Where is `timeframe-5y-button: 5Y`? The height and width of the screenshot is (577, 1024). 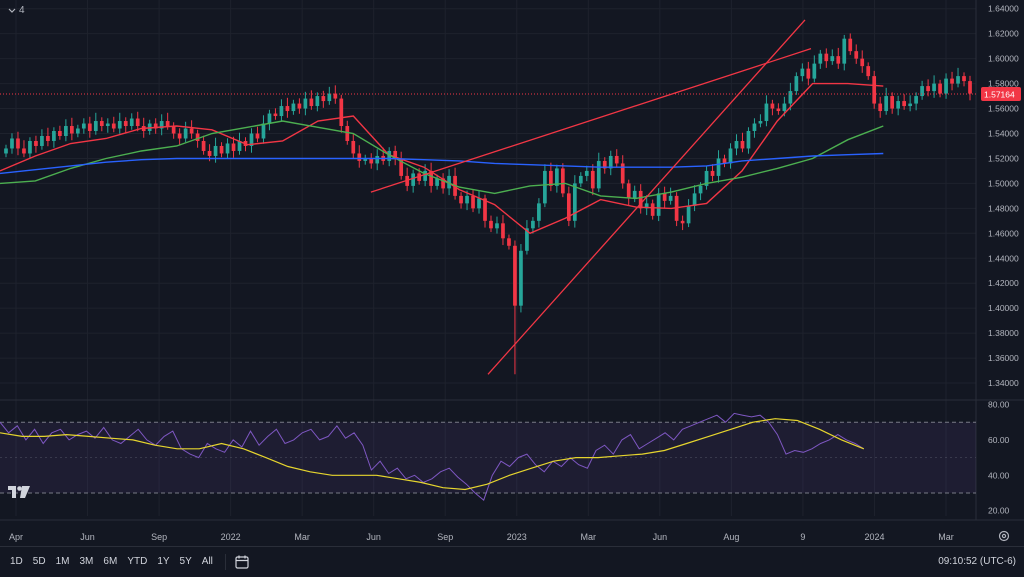 timeframe-5y-button: 5Y is located at coordinates (185, 561).